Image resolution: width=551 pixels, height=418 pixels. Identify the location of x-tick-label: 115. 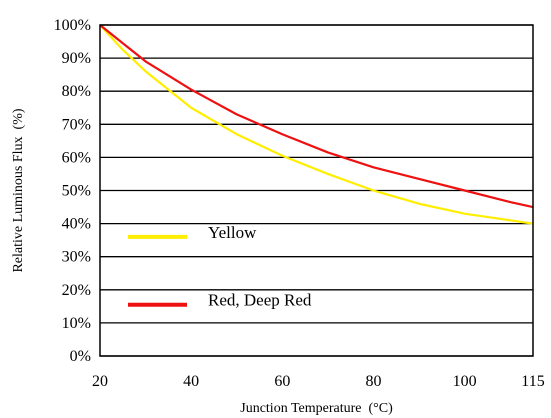
(532, 381).